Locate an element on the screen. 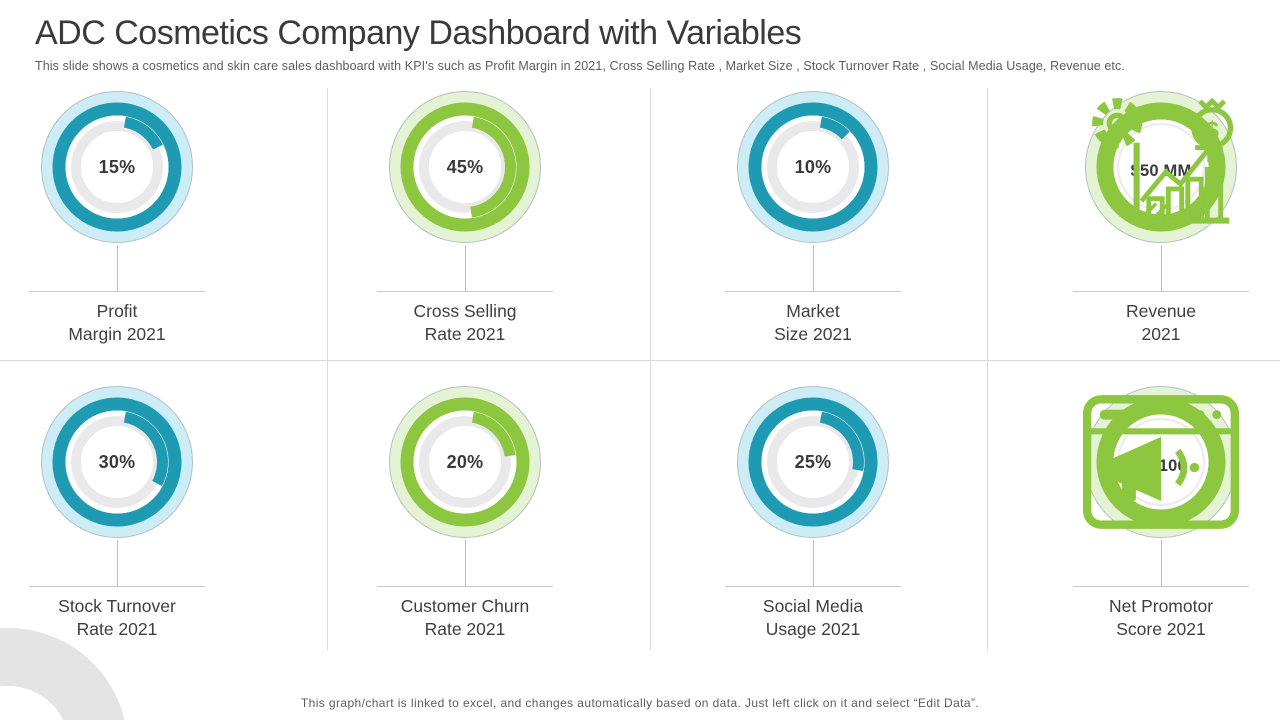 This screenshot has width=1280, height=720. kpi-value: 10% is located at coordinates (813, 166).